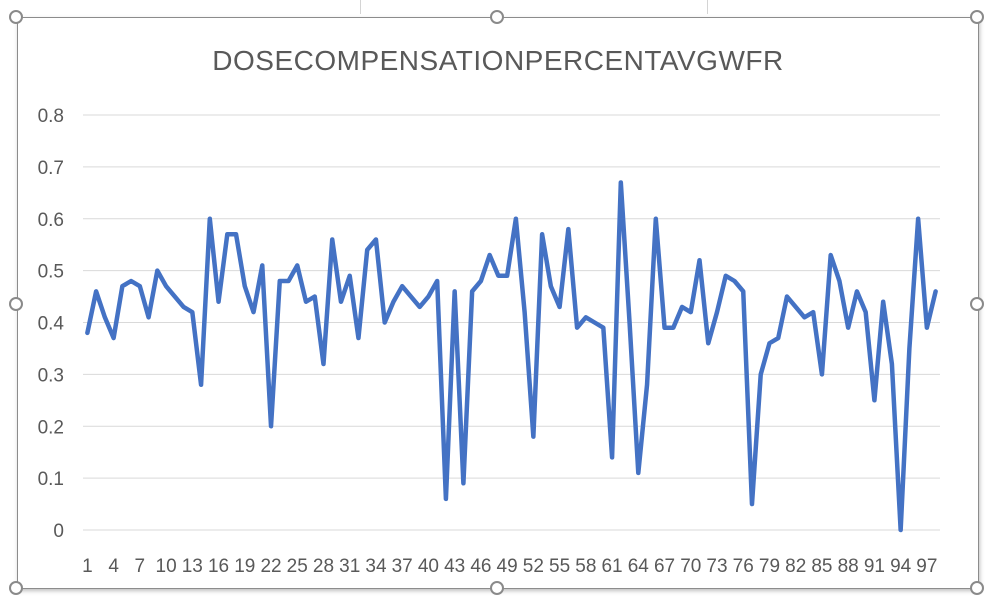 The image size is (995, 603). What do you see at coordinates (497, 60) in the screenshot?
I see `chart-title: DOSECOMPENSATIONPERCENTAVGWFR` at bounding box center [497, 60].